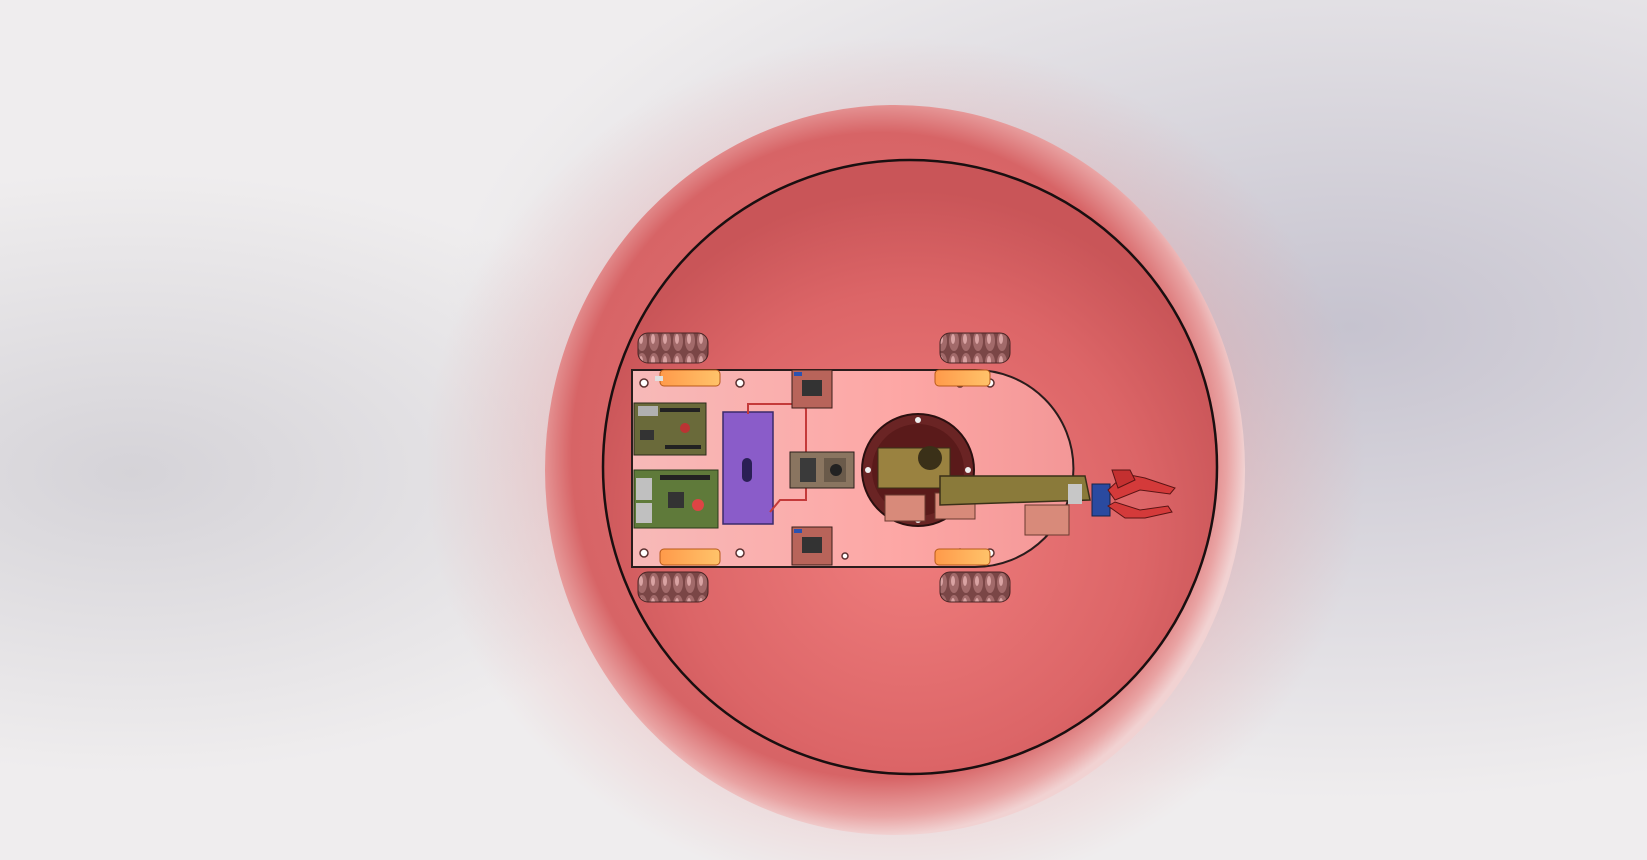  I want to click on raspberry-pi-board, so click(676, 499).